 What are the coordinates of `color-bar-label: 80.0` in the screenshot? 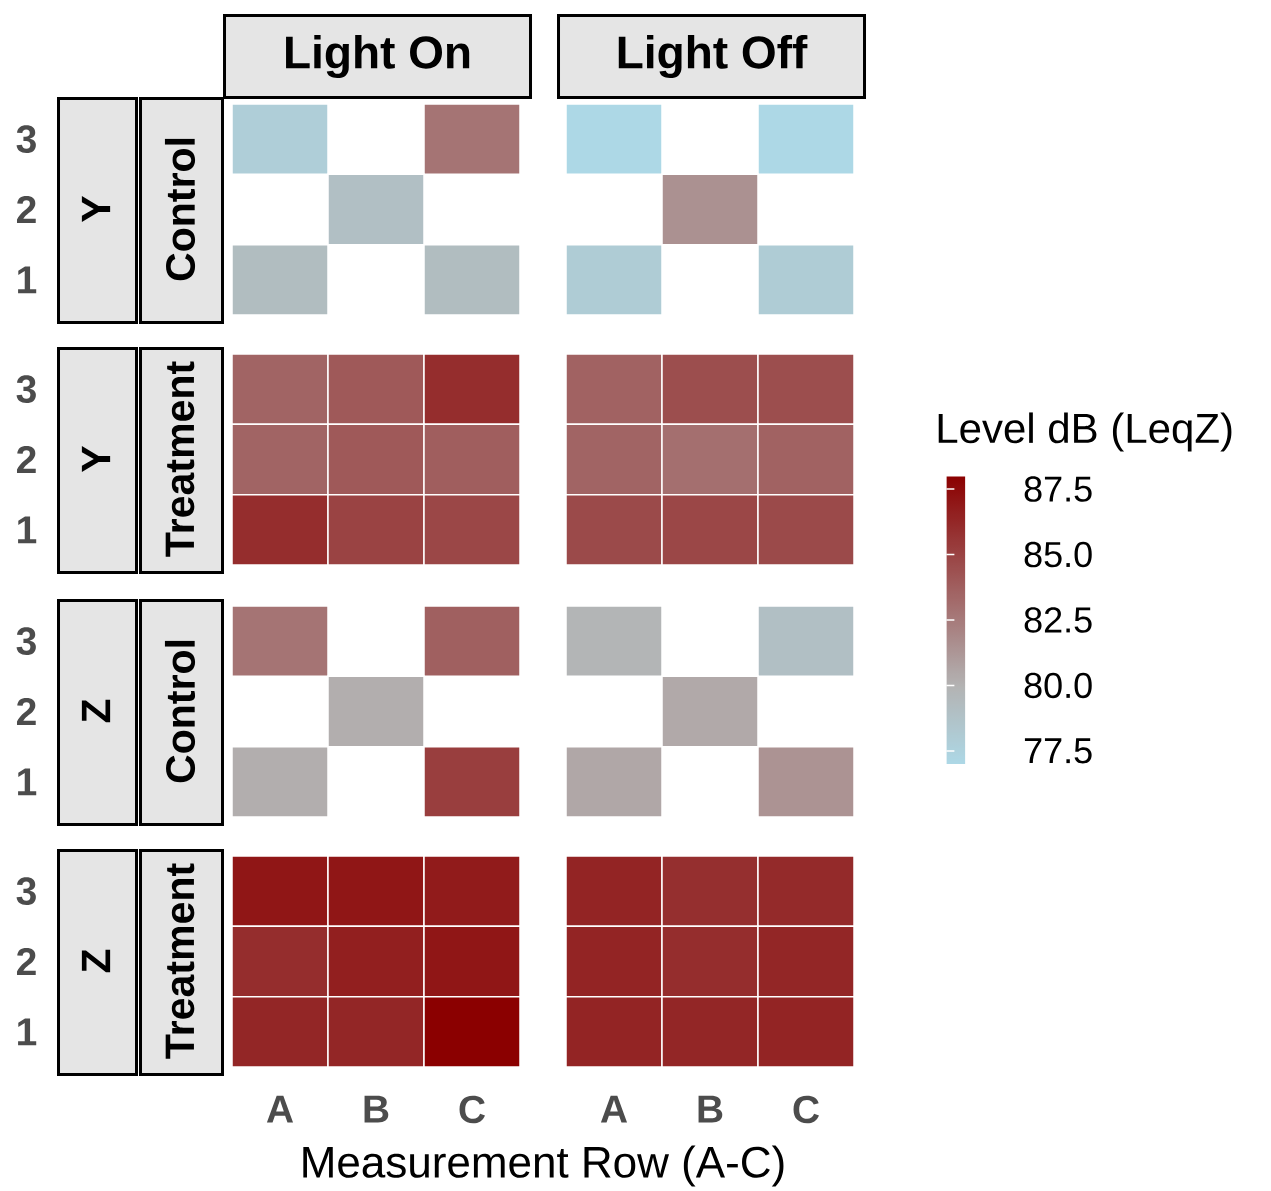 It's located at (1058, 685).